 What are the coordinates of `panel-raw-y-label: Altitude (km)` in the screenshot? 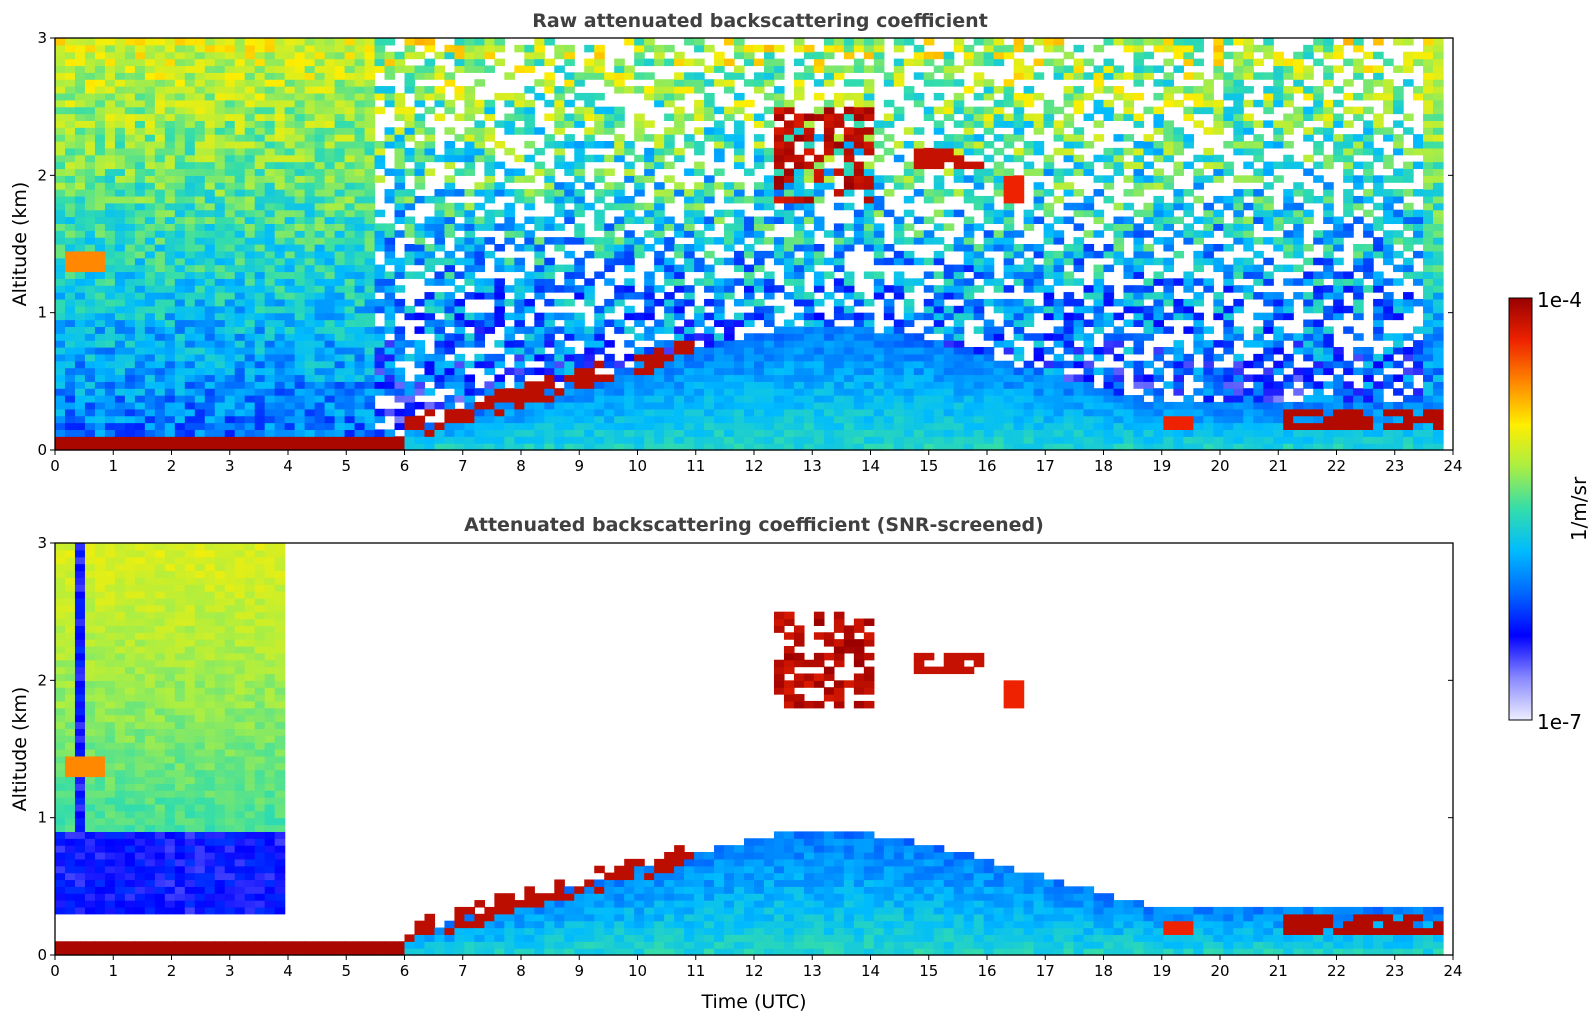 It's located at (20, 244).